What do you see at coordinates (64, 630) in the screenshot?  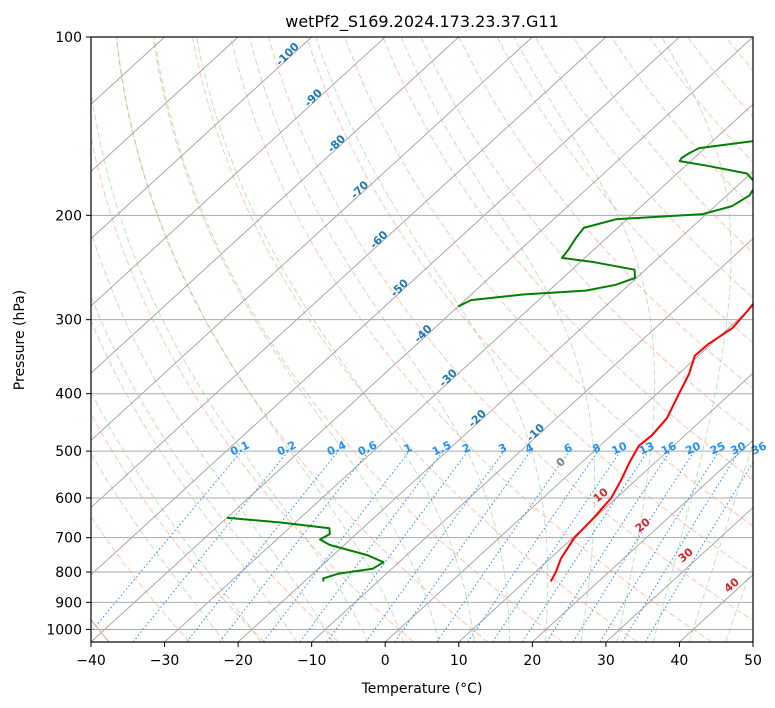 I see `y-tick-label: 1000` at bounding box center [64, 630].